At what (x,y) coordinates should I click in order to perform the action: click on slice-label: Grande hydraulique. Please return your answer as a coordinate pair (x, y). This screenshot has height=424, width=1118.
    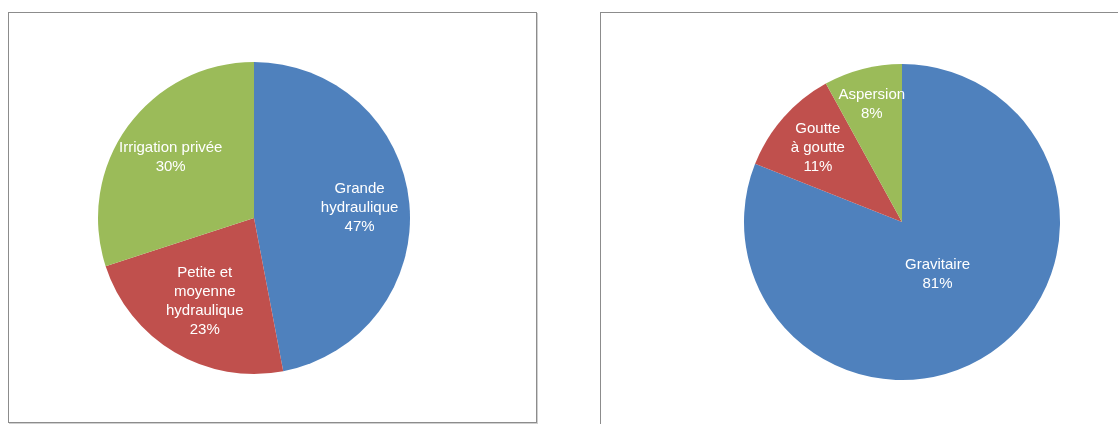
    Looking at the image, I should click on (359, 197).